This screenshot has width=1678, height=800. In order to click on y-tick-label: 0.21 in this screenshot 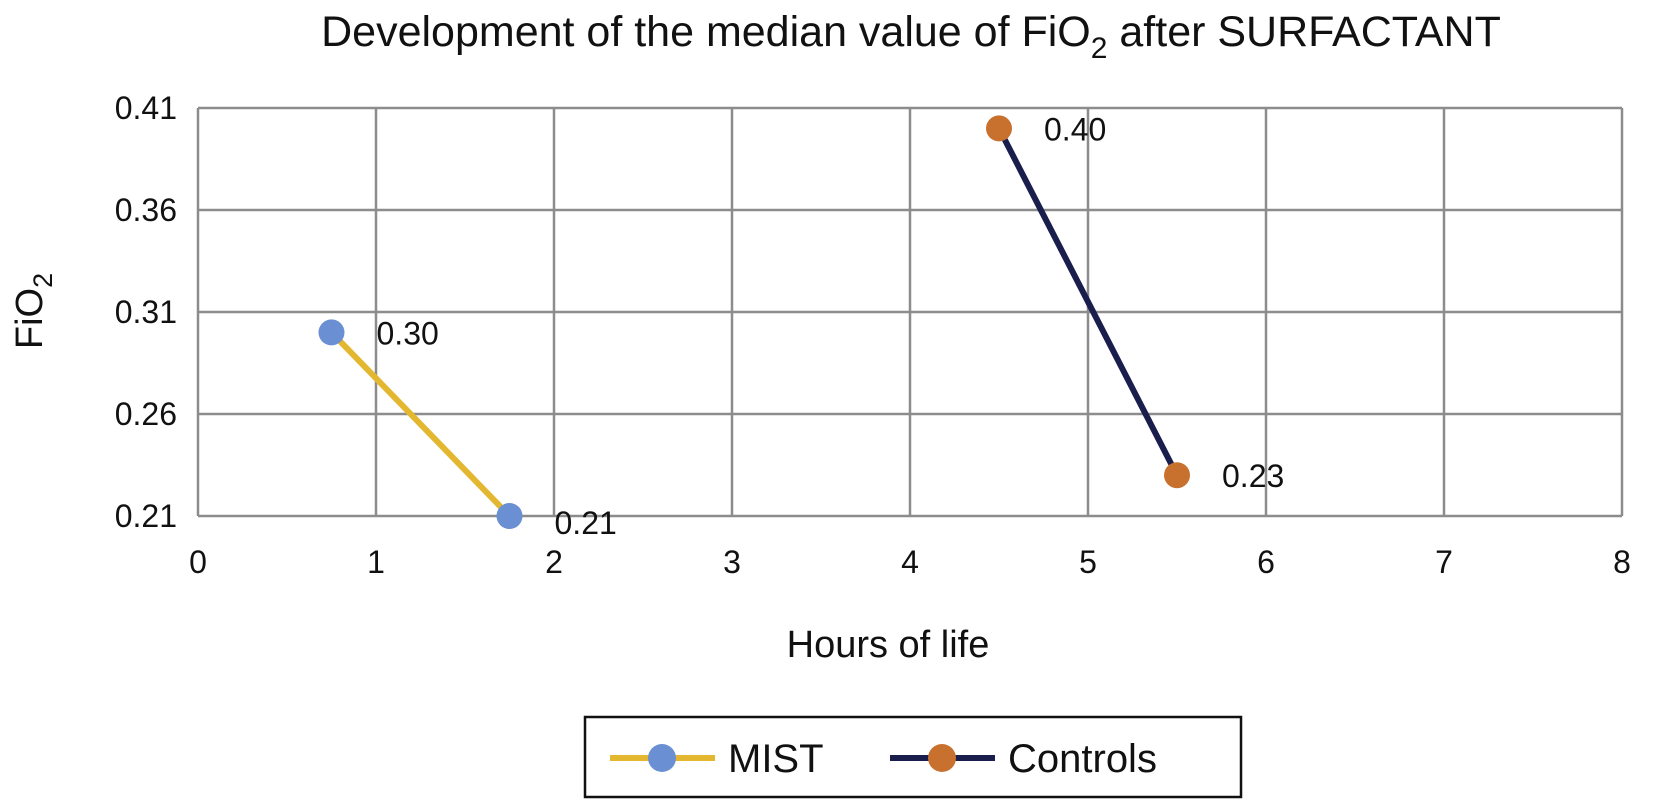, I will do `click(146, 516)`.